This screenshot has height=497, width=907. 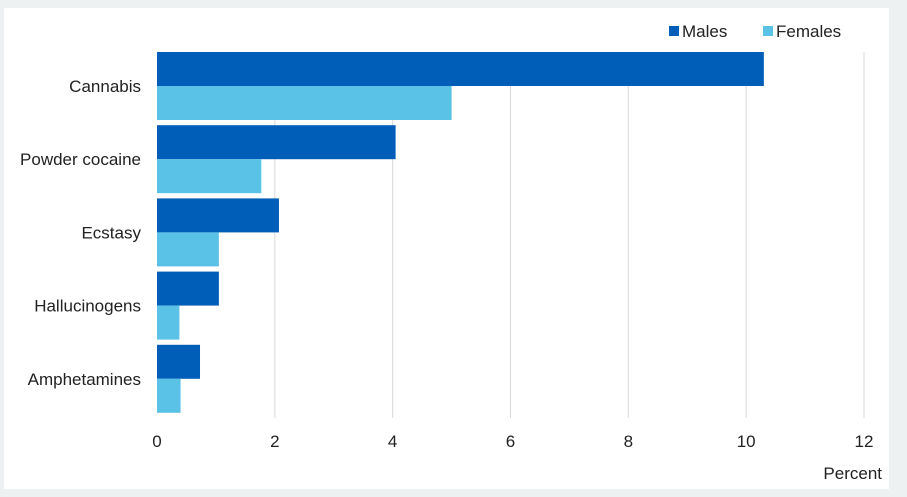 What do you see at coordinates (755, 31) in the screenshot?
I see `legend: Males Females` at bounding box center [755, 31].